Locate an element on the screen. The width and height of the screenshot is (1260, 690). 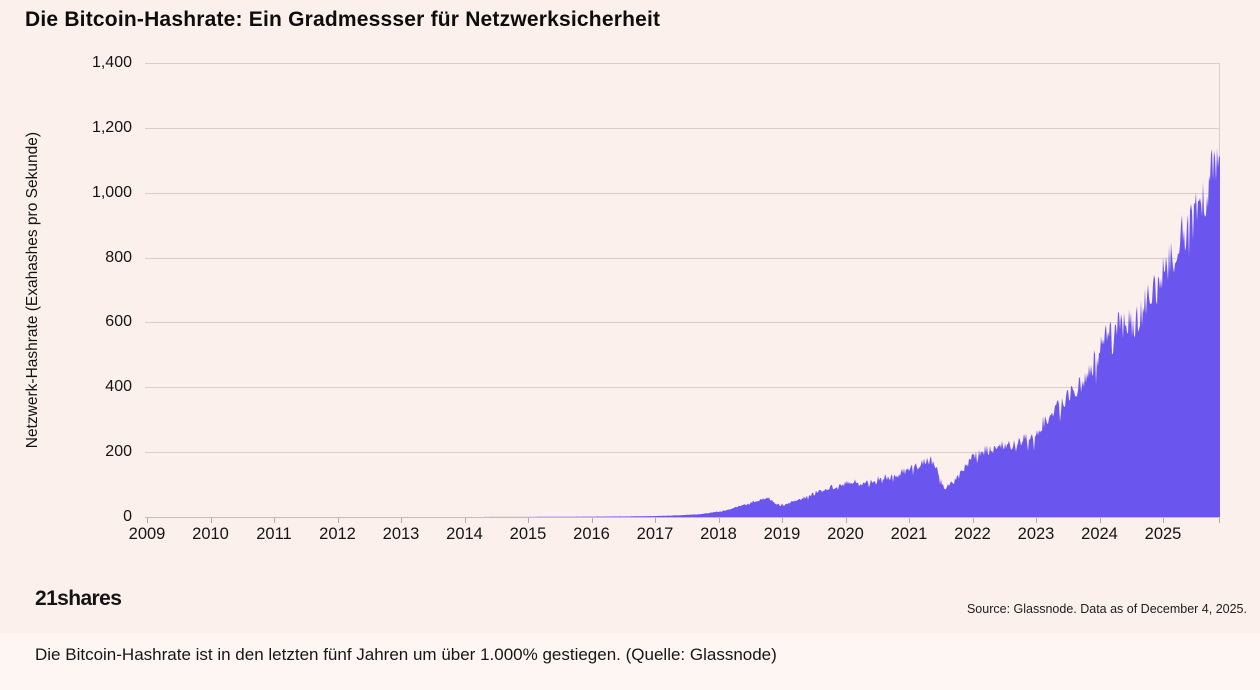
x-tick-label: 2016 is located at coordinates (591, 534).